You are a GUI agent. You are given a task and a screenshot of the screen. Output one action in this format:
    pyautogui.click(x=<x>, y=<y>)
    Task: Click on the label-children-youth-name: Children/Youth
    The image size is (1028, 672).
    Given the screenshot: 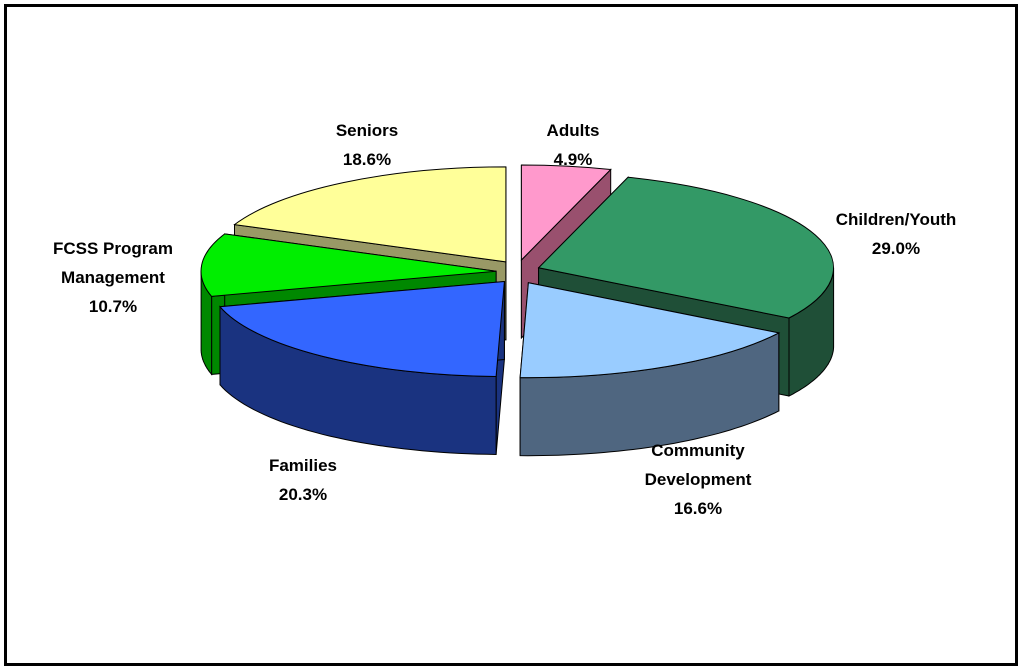 What is the action you would take?
    pyautogui.click(x=896, y=219)
    